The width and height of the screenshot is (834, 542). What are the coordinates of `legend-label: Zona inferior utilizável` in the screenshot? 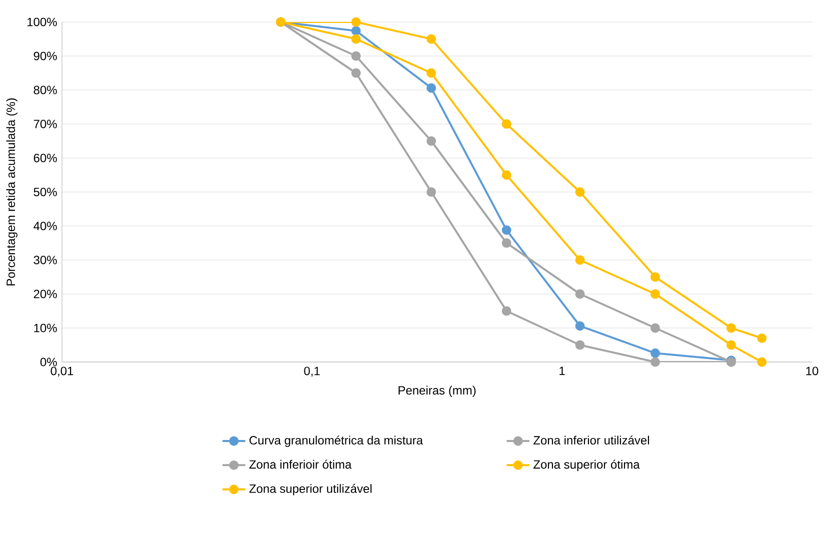 It's located at (591, 440).